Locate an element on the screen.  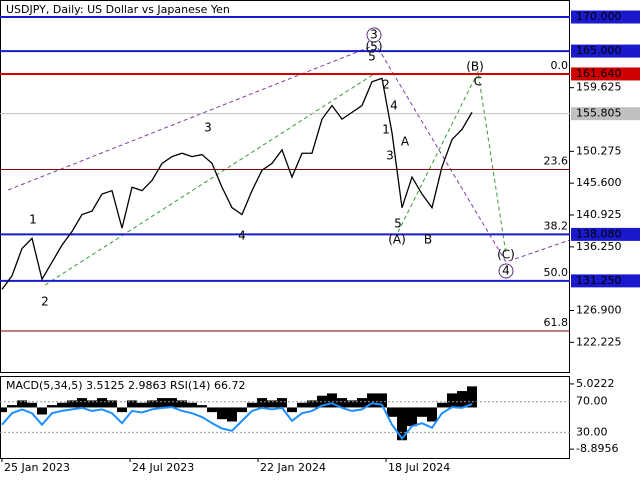
level-label: 161.640 is located at coordinates (599, 73).